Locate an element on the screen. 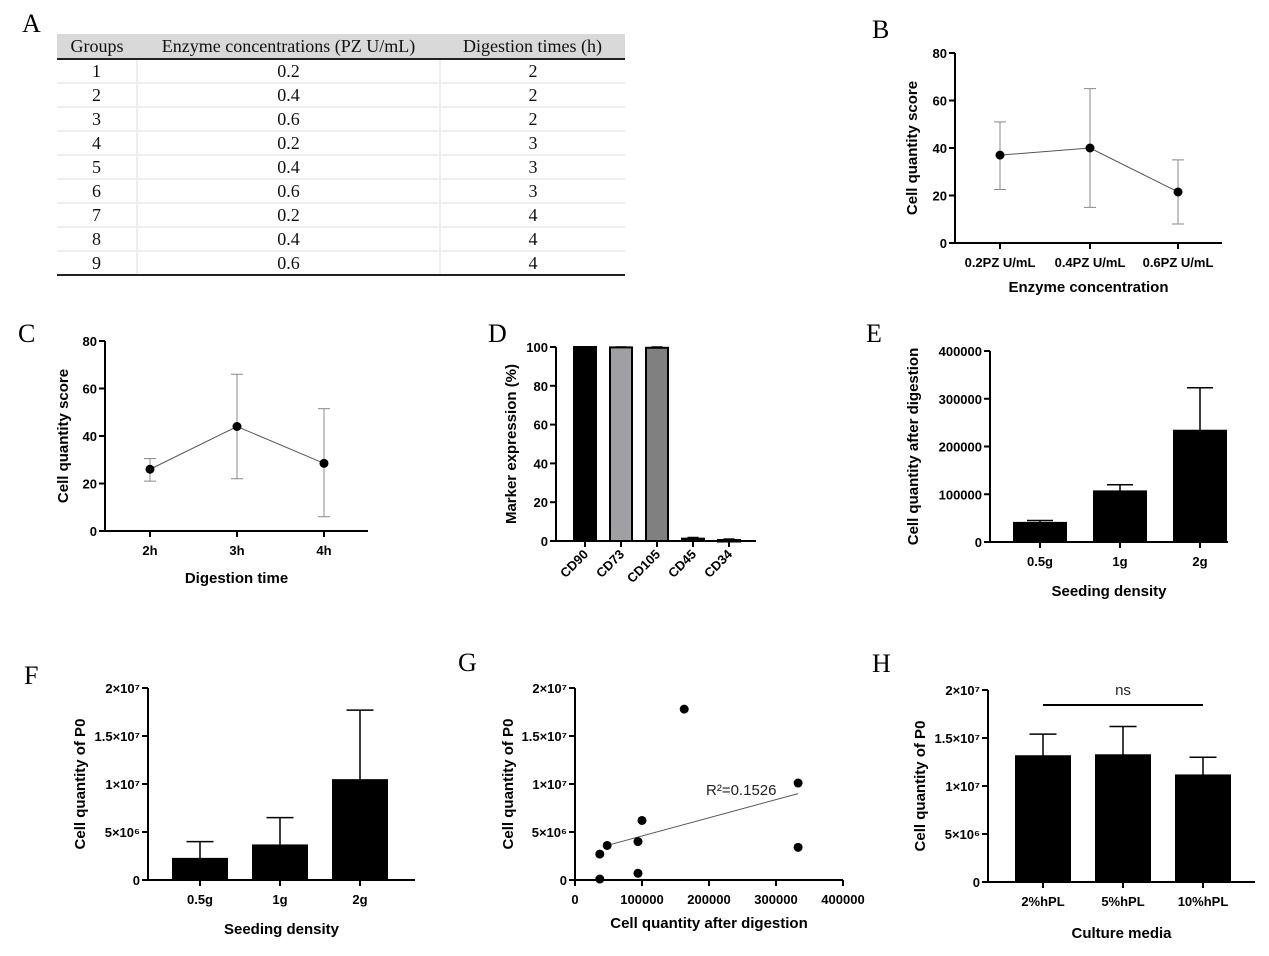 The width and height of the screenshot is (1269, 956). x-tick-label: 0 is located at coordinates (574, 899).